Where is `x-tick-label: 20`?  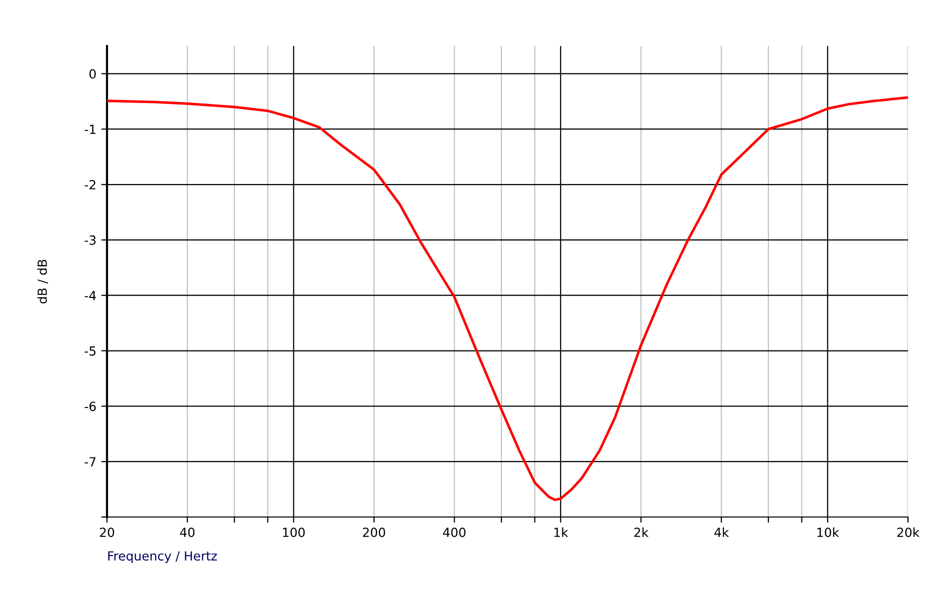 x-tick-label: 20 is located at coordinates (107, 533).